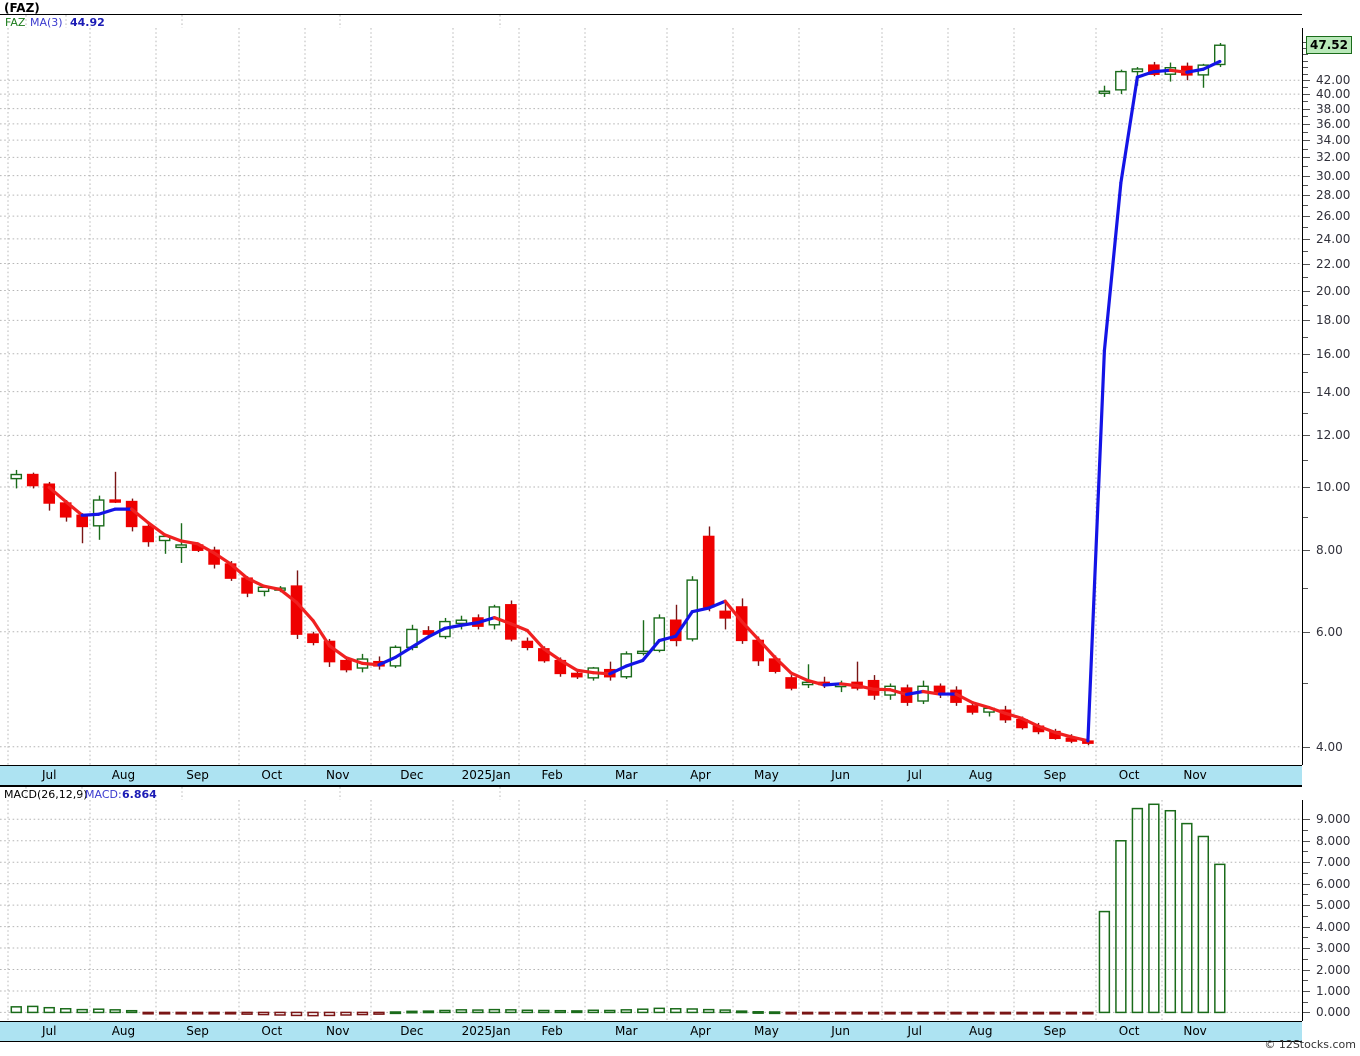 The image size is (1360, 1056). Describe the element at coordinates (552, 1031) in the screenshot. I see `x-axis-month-label: Feb` at that location.